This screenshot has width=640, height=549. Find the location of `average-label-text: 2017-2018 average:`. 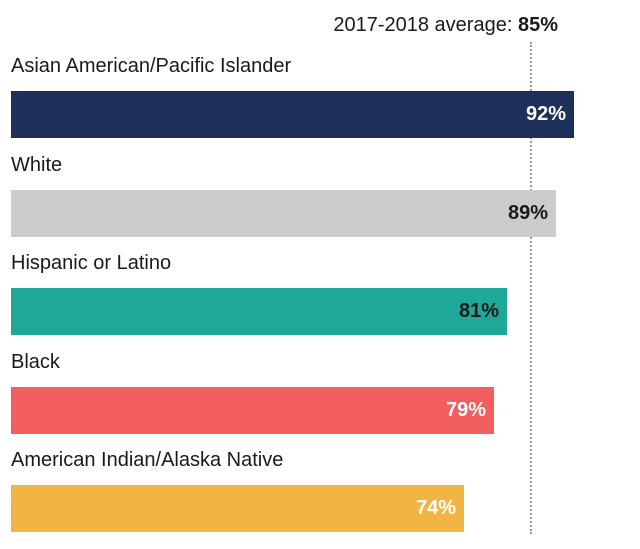

average-label-text: 2017-2018 average: is located at coordinates (423, 25).